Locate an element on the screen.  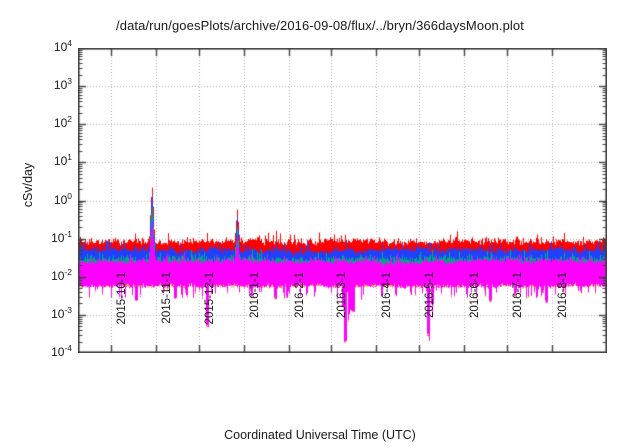
y-axis-tick-label: 10² is located at coordinates (62, 122).